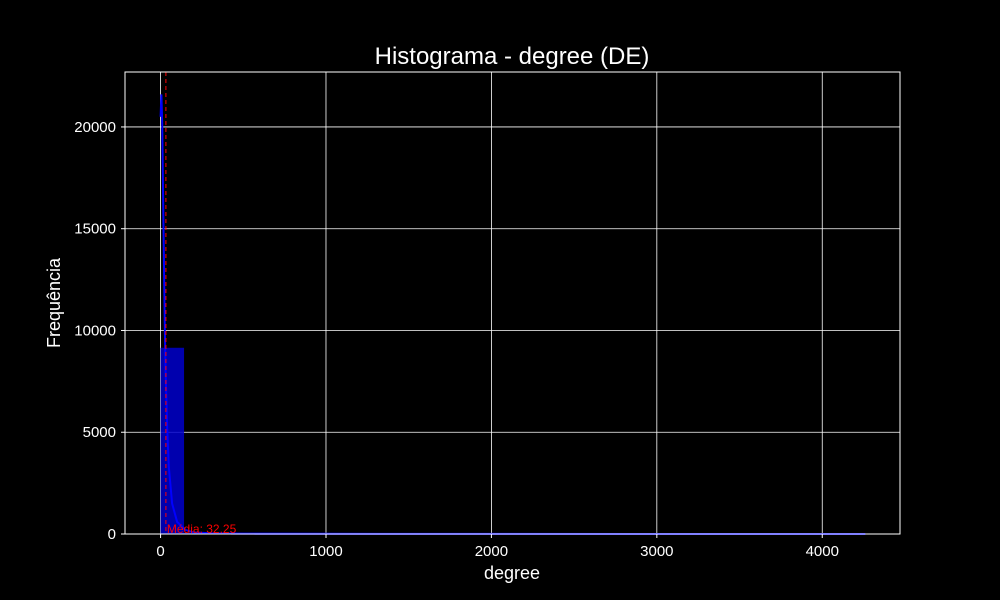 Image resolution: width=1000 pixels, height=600 pixels. What do you see at coordinates (160, 551) in the screenshot?
I see `x-tick-label: 0` at bounding box center [160, 551].